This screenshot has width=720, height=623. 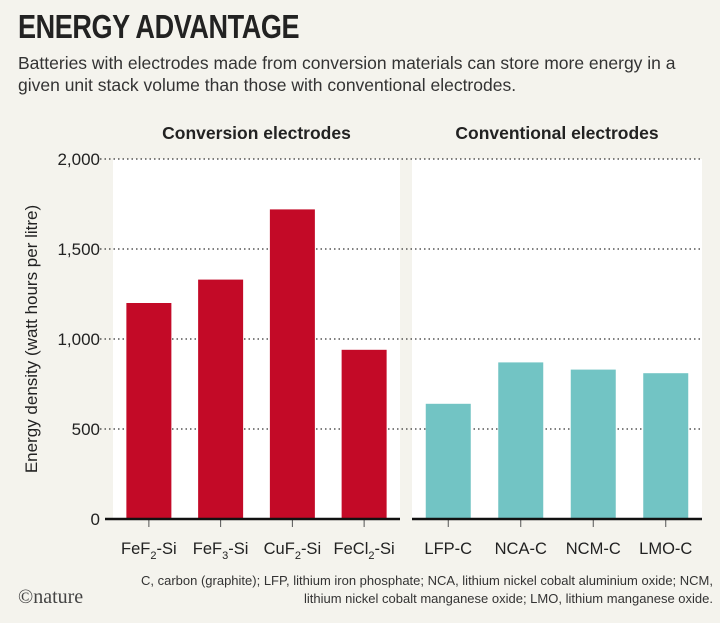 I want to click on x-tick-label: LMO-C, so click(x=665, y=549).